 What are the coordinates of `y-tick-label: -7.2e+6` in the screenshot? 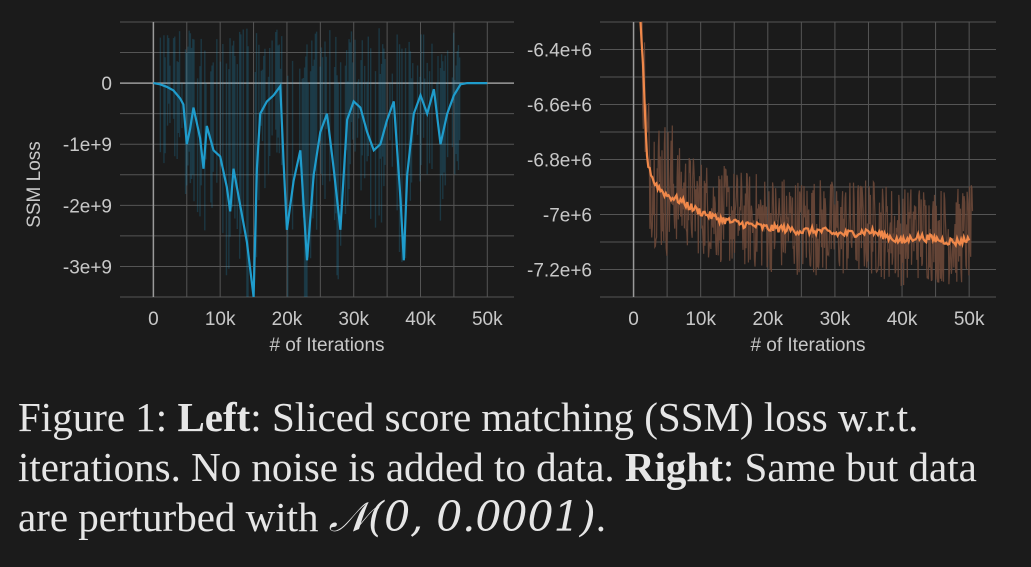 It's located at (559, 271).